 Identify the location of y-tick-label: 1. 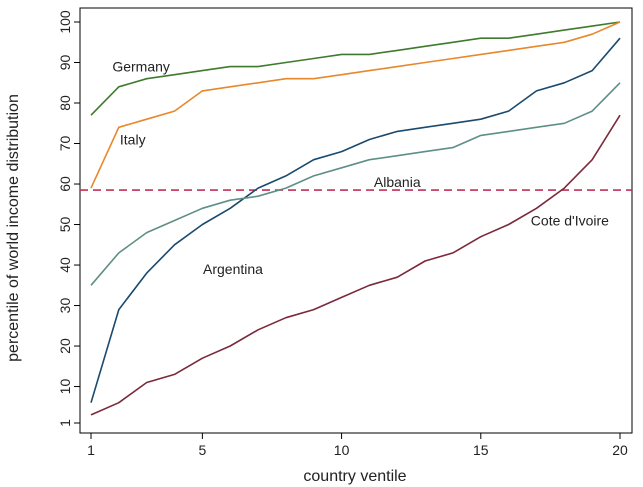
(65, 423).